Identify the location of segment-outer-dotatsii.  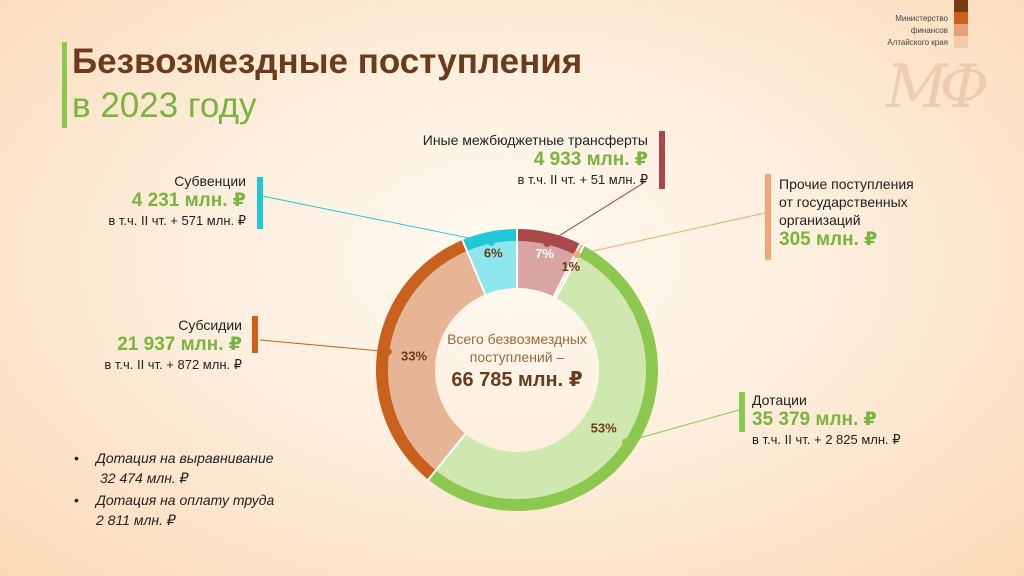
(543, 378).